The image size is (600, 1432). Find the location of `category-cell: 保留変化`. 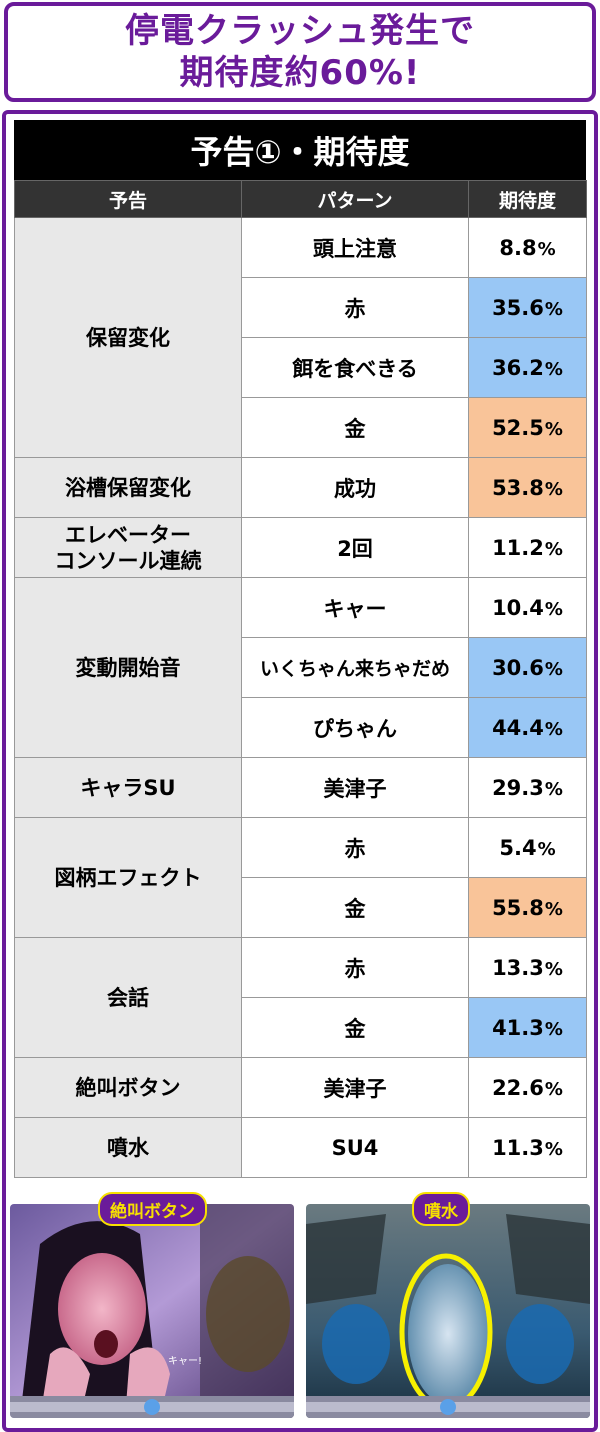

category-cell: 保留変化 is located at coordinates (128, 337).